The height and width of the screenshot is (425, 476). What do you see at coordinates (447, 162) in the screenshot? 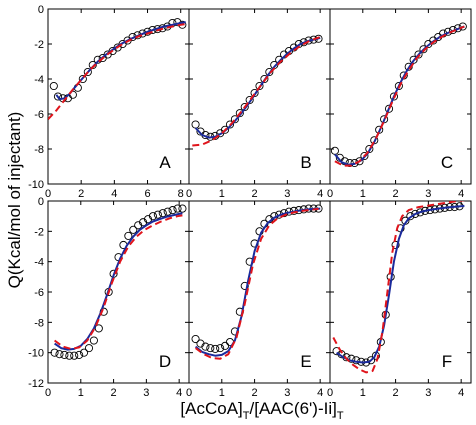
I see `panel-label-c: C` at bounding box center [447, 162].